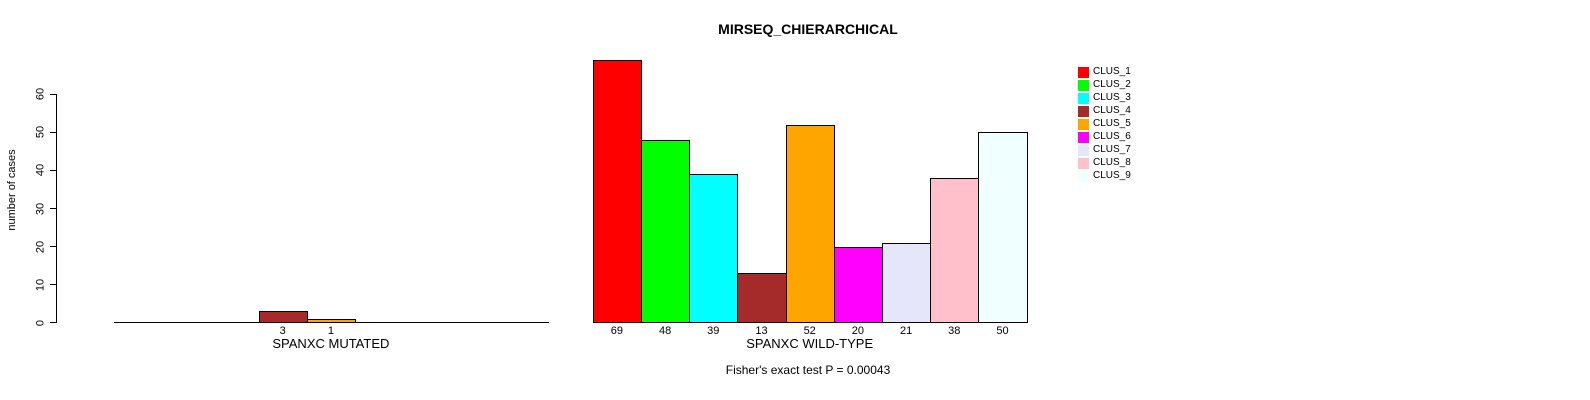 Image resolution: width=1590 pixels, height=400 pixels. I want to click on legend-item-clus_4: CLUS_4, so click(1104, 111).